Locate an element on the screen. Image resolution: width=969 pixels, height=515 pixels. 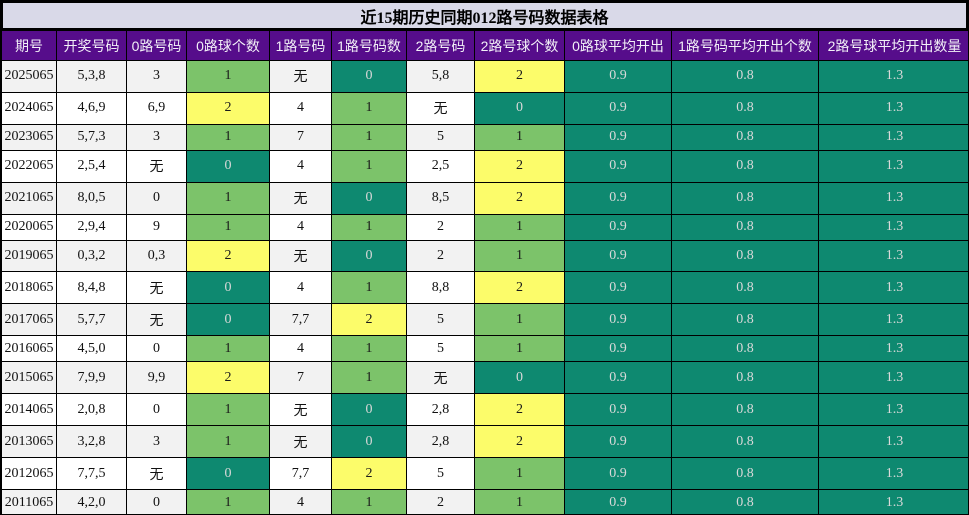
cell-road2-numbers: 2 is located at coordinates (440, 256).